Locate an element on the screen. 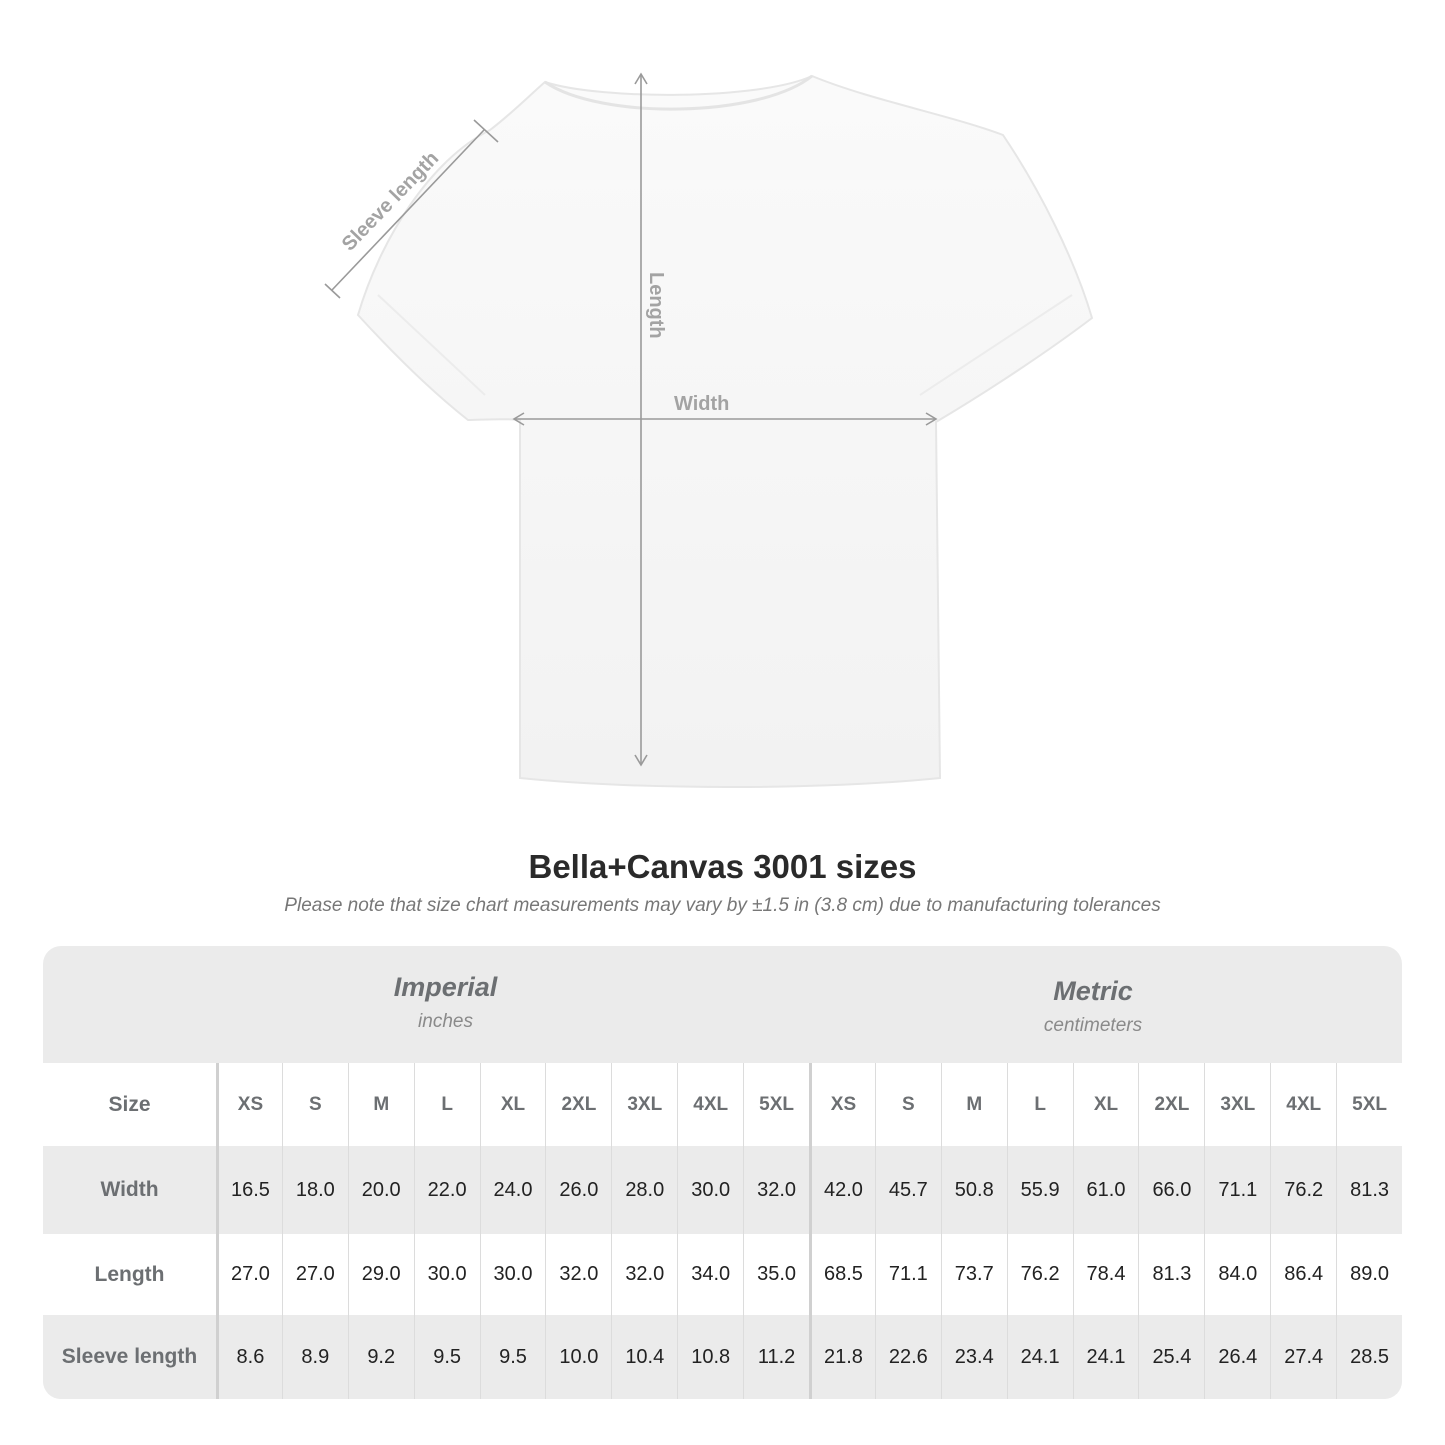 The image size is (1445, 1445). sleeve-line is located at coordinates (408, 210).